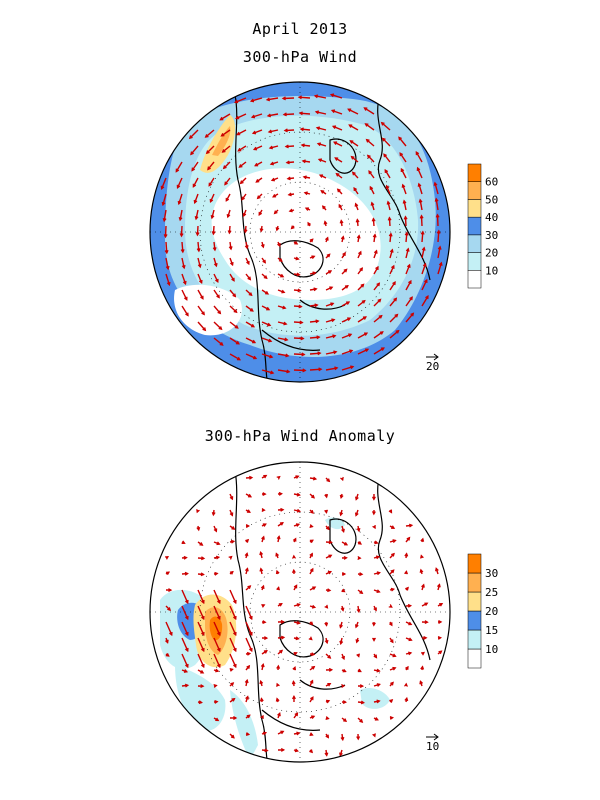 This screenshot has width=600, height=800. Describe the element at coordinates (491, 182) in the screenshot. I see `colorbar-label: 60` at that location.